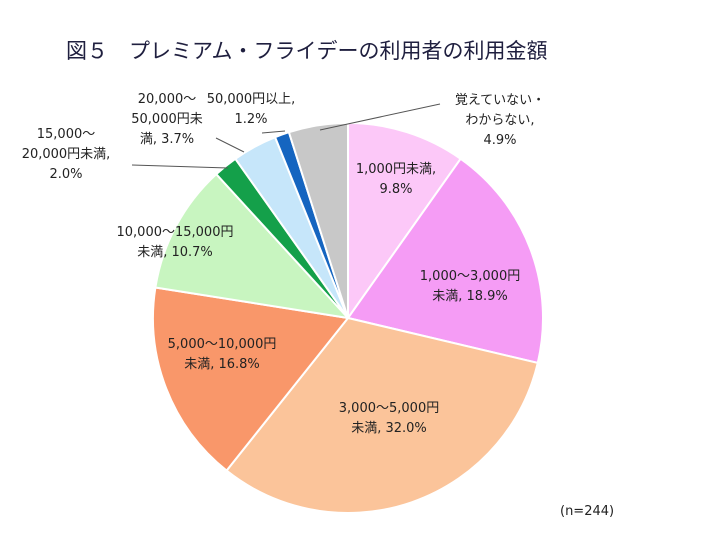 This screenshot has width=720, height=541. I want to click on slice-label-8: 50,000円以上, 1.2%, so click(251, 109).